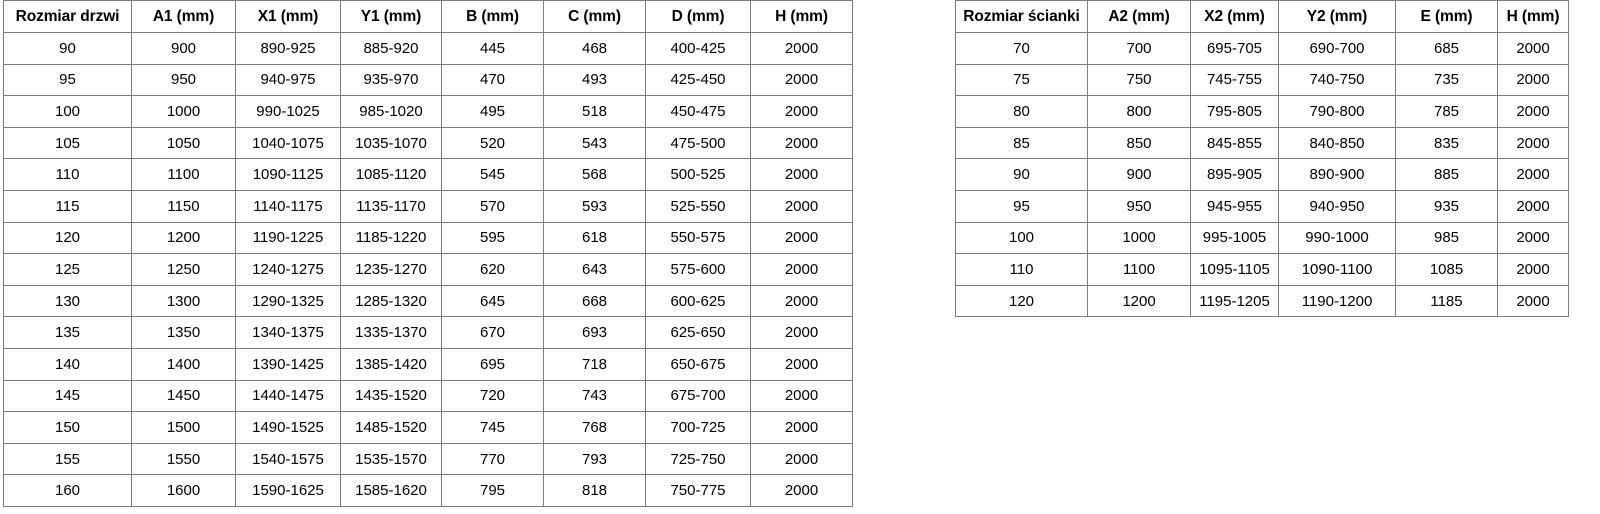 The image size is (1600, 514). Describe the element at coordinates (1139, 238) in the screenshot. I see `wall-cell-r6-c1: 1000` at that location.